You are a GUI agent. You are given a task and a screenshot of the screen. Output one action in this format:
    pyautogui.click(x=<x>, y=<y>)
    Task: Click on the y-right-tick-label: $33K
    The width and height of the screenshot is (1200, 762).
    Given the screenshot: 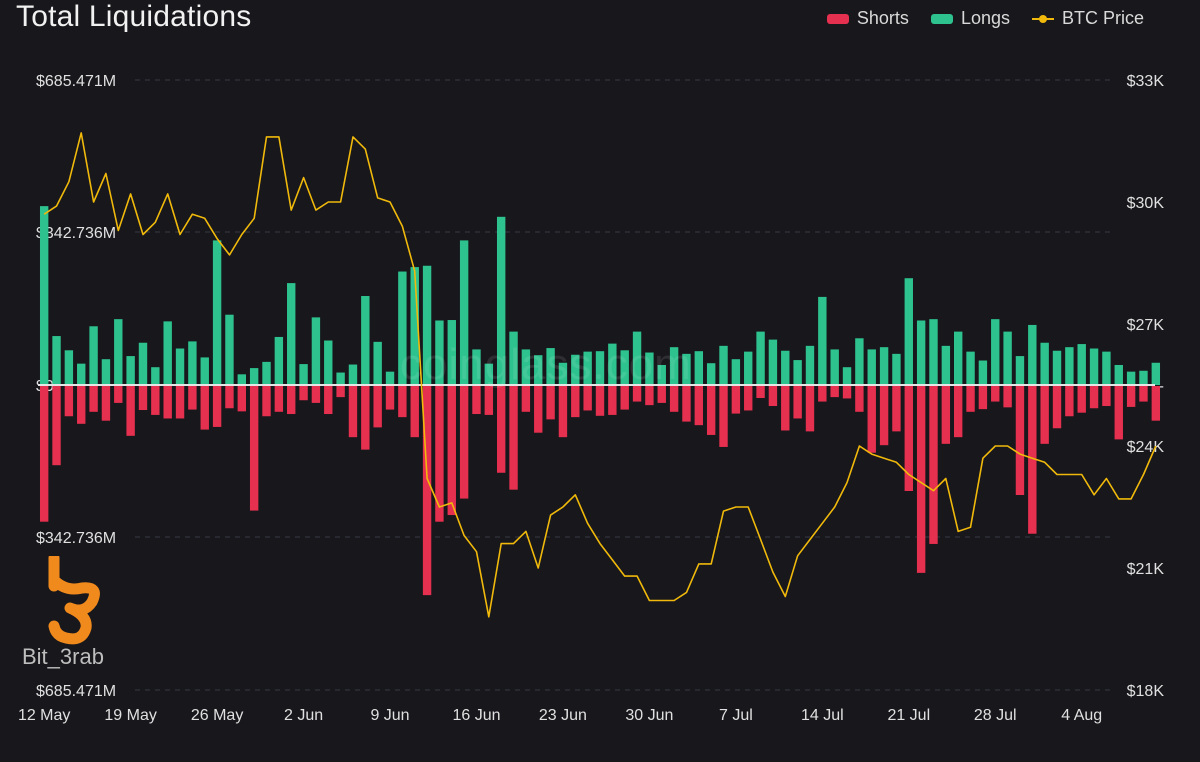 What is the action you would take?
    pyautogui.click(x=1146, y=81)
    